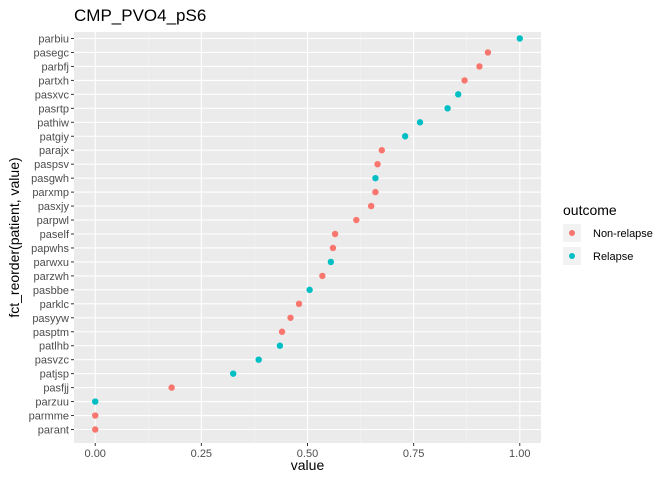  What do you see at coordinates (53, 221) in the screenshot?
I see `y-tick-label: parpwl` at bounding box center [53, 221].